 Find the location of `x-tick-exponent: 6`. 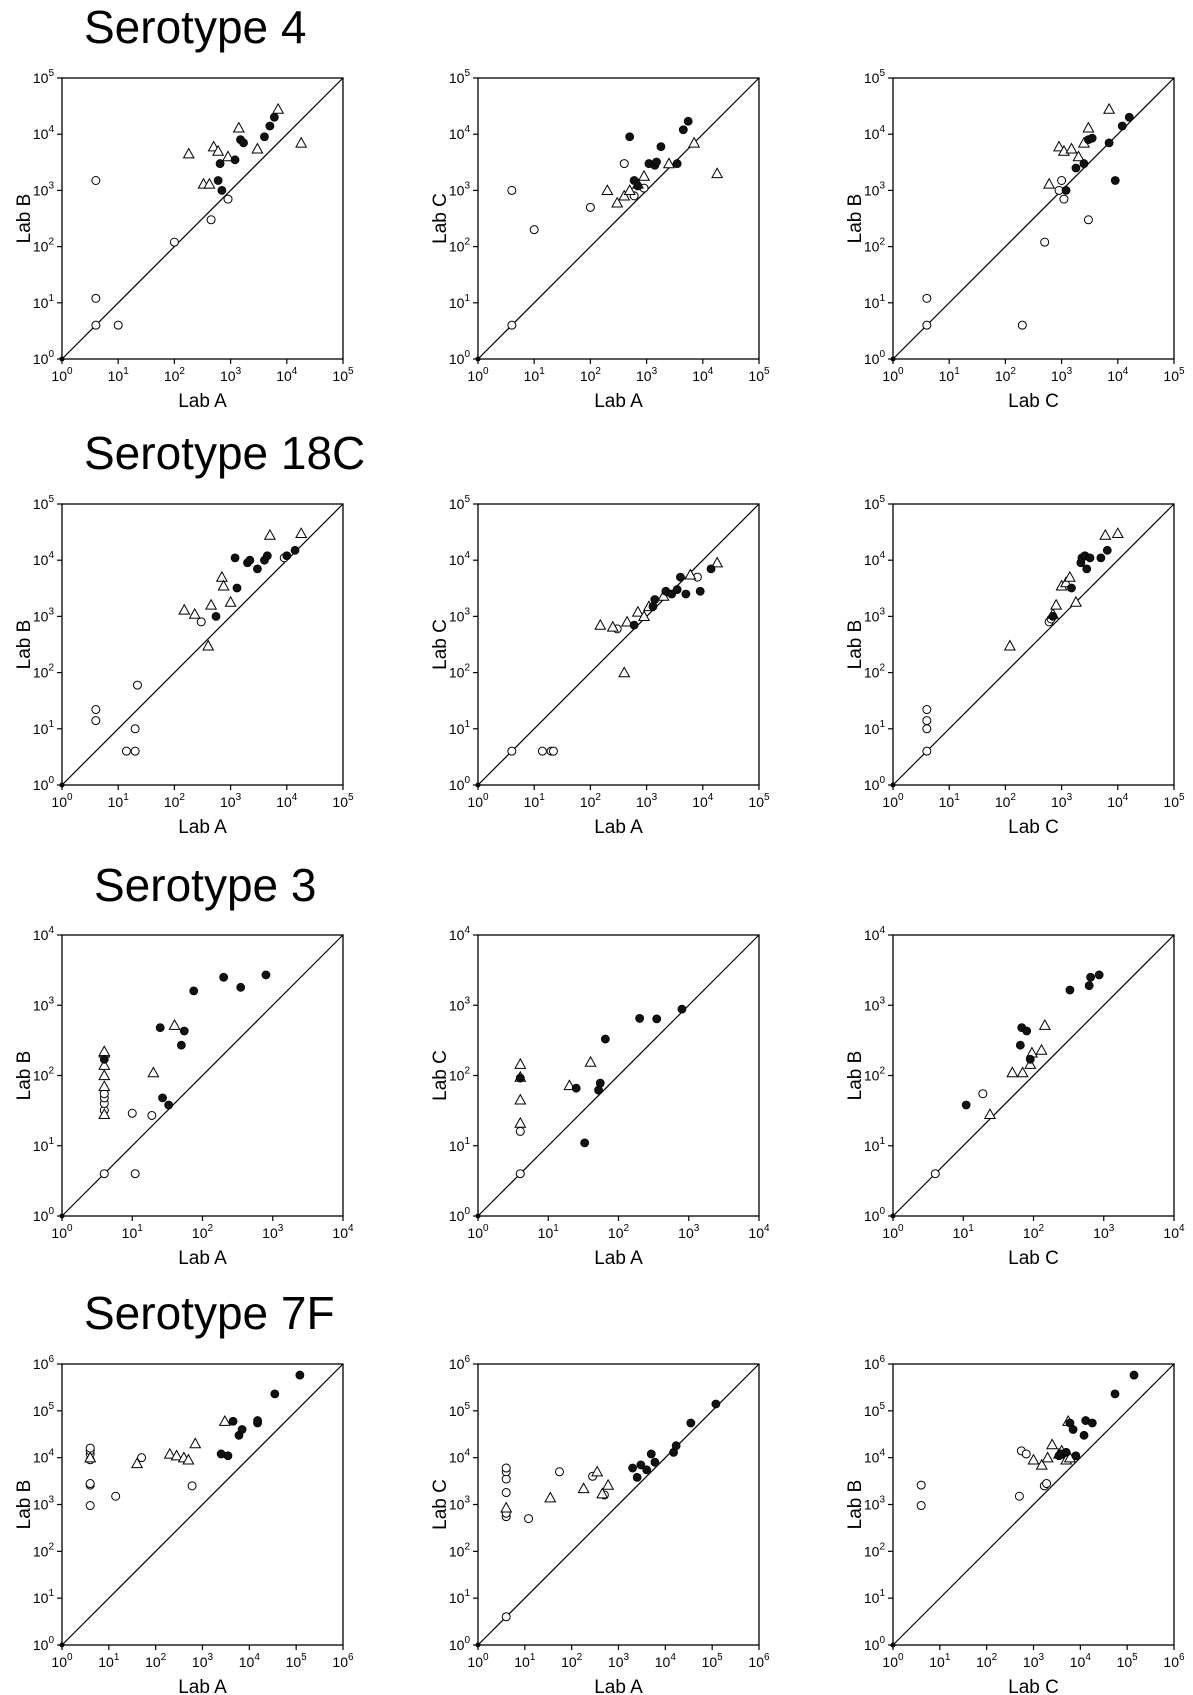

x-tick-exponent: 6 is located at coordinates (351, 1657).